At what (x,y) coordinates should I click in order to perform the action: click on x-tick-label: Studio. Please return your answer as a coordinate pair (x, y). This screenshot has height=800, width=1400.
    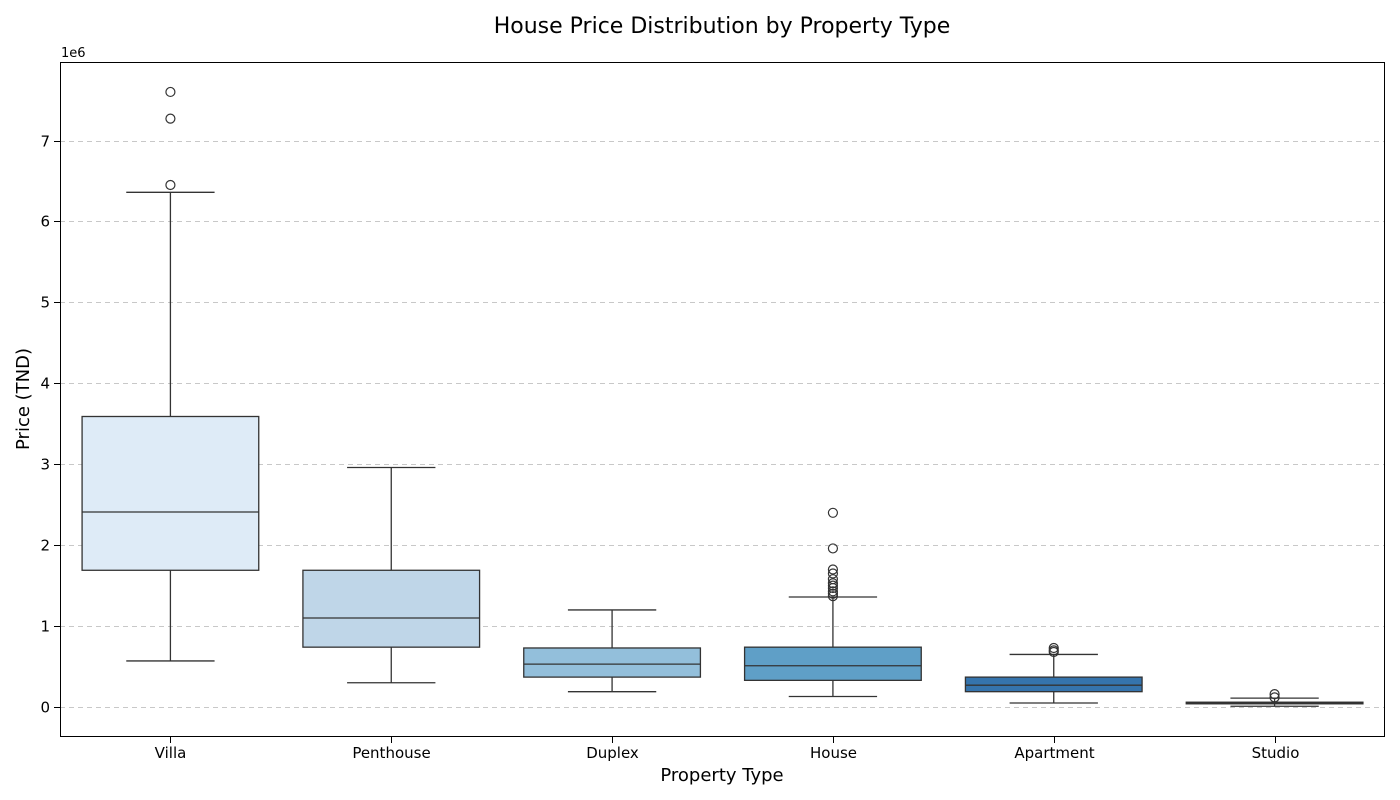
    Looking at the image, I should click on (1276, 753).